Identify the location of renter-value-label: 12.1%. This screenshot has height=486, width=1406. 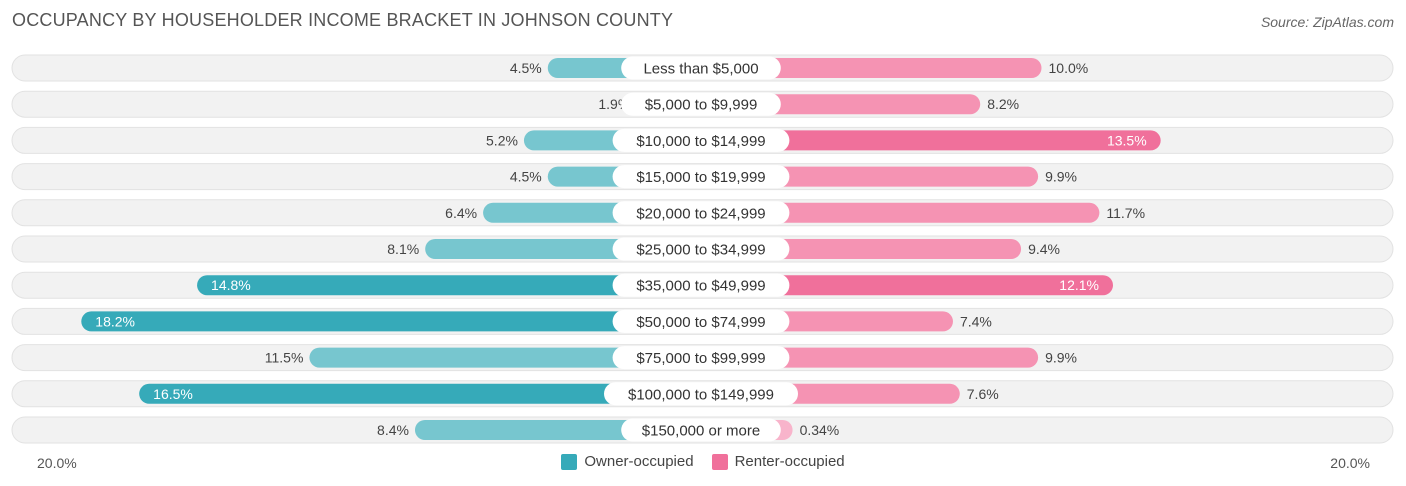
(1079, 285).